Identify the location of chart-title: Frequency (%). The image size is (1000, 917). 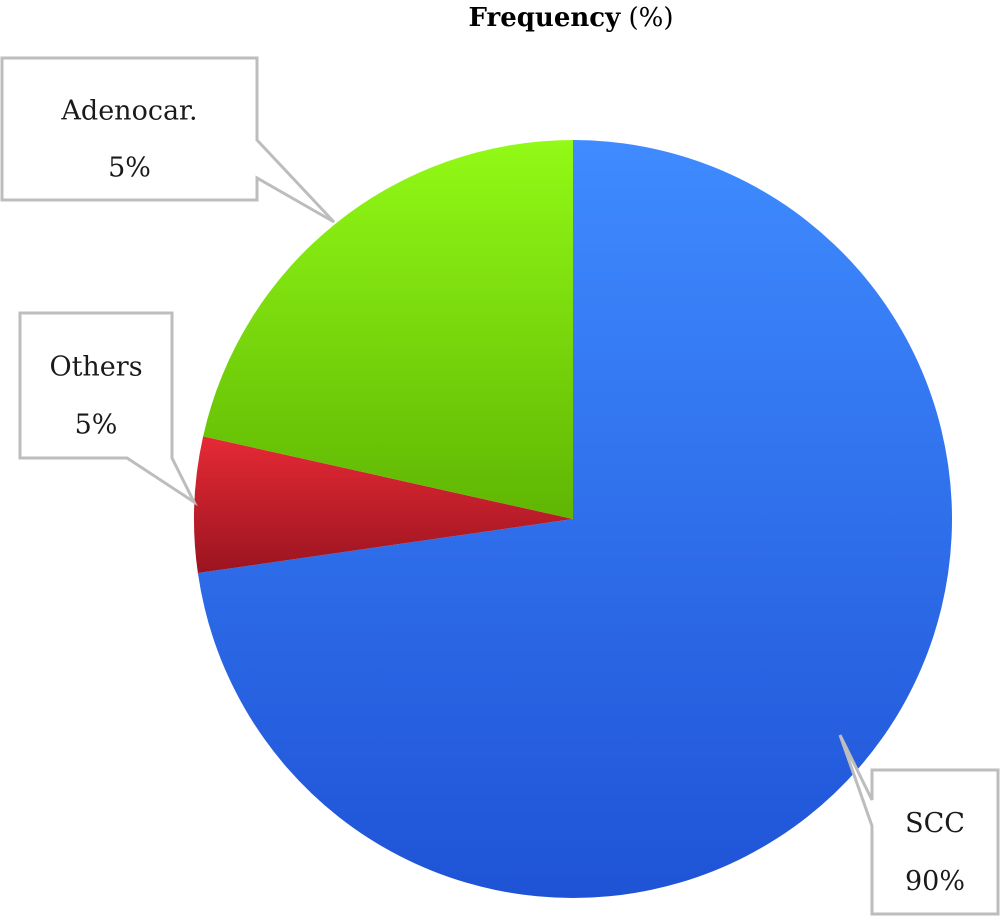
(500, 18).